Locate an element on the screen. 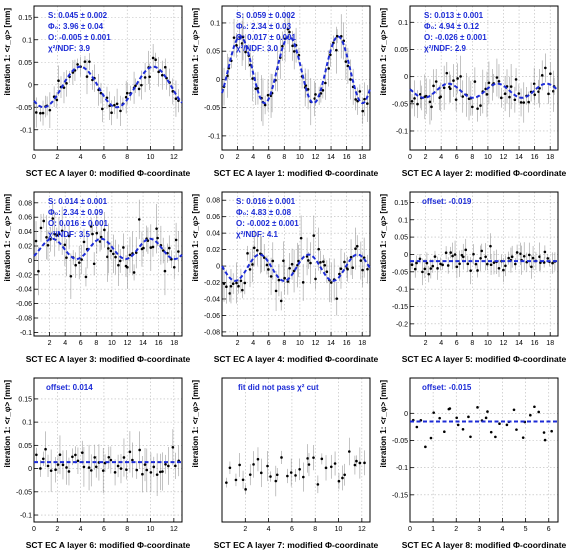  fit-annotation: O: 0.016 ± 0.001 is located at coordinates (78, 223).